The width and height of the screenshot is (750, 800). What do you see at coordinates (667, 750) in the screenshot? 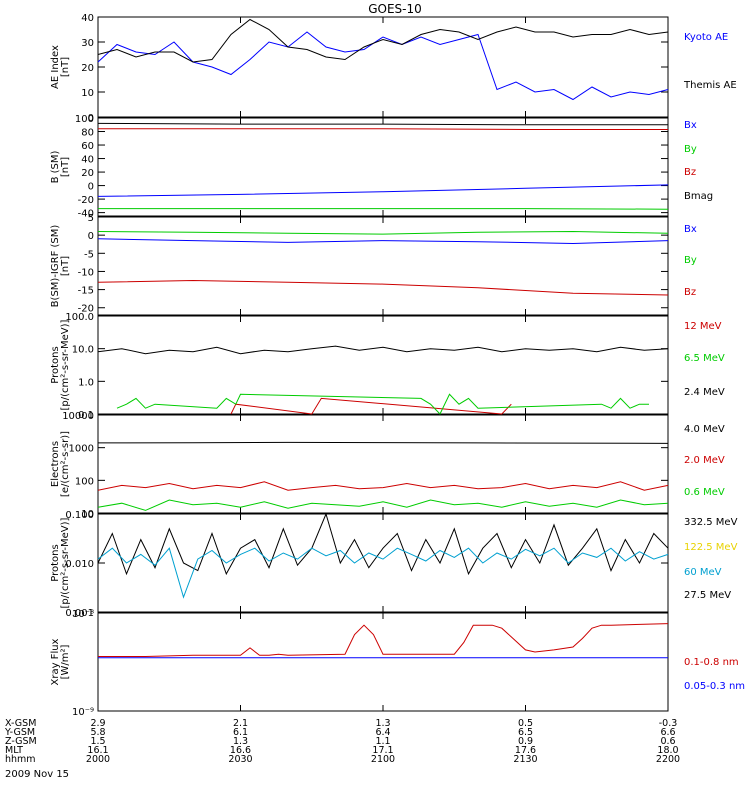
I see `ephem-value: 18.0` at bounding box center [667, 750].